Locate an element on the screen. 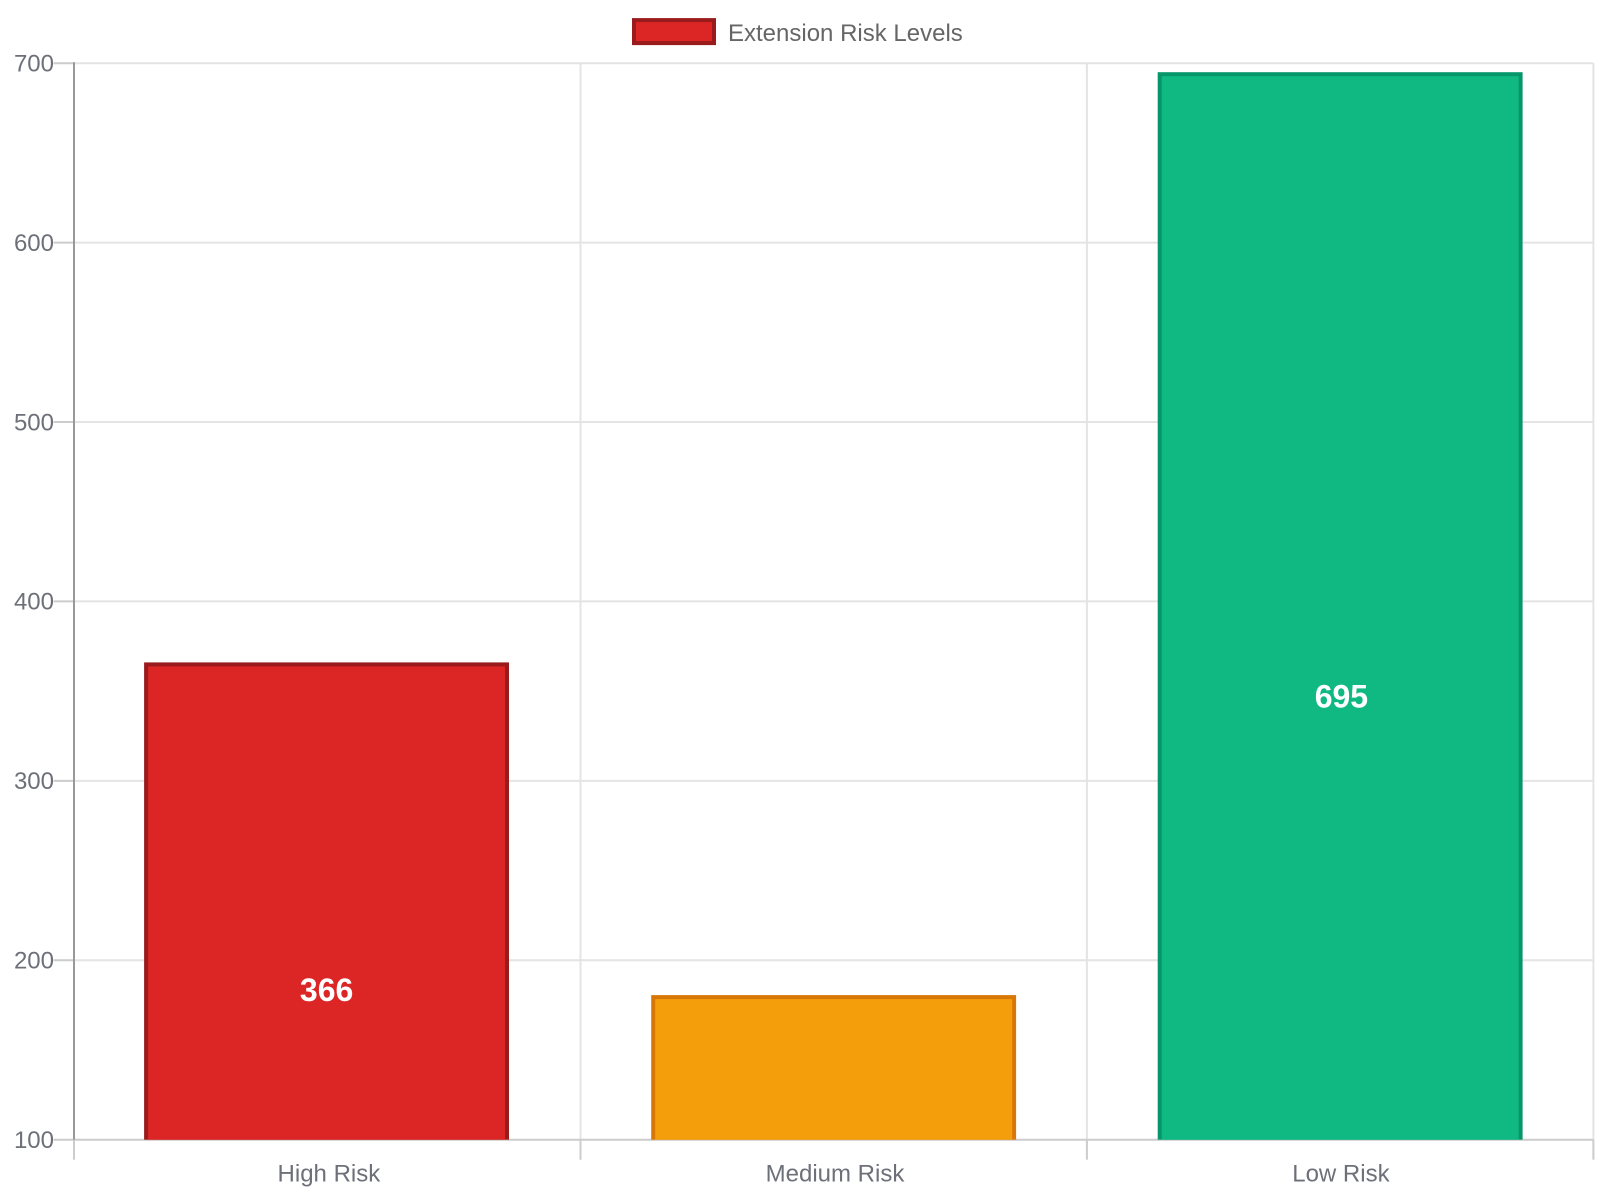 Image resolution: width=1600 pixels, height=1200 pixels. svg-text: Medium Risk is located at coordinates (836, 1174).